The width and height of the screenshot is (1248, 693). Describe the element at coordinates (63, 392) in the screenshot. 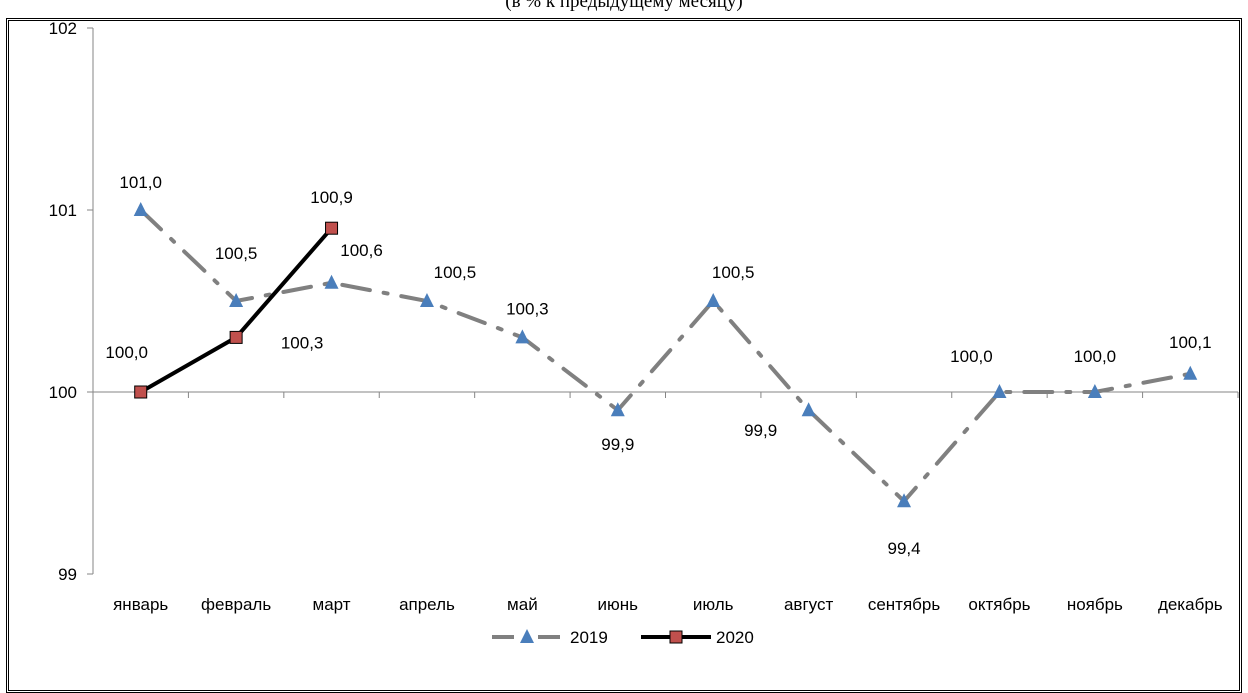

I see `y-tick-label: 100` at that location.